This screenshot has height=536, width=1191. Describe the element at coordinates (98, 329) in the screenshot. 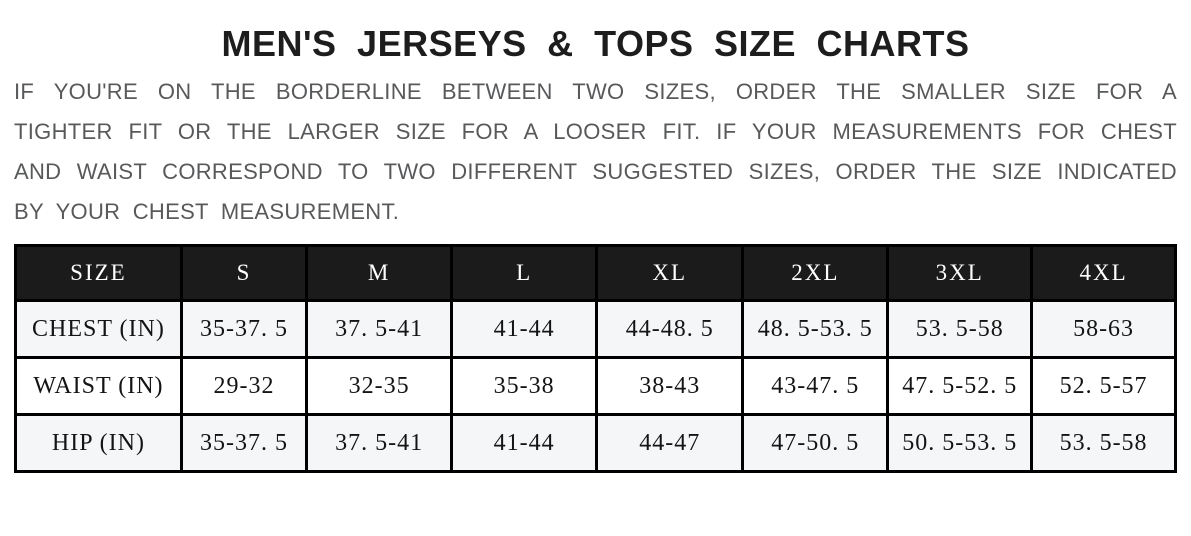

I see `row-label-chest: CHEST (IN)` at that location.